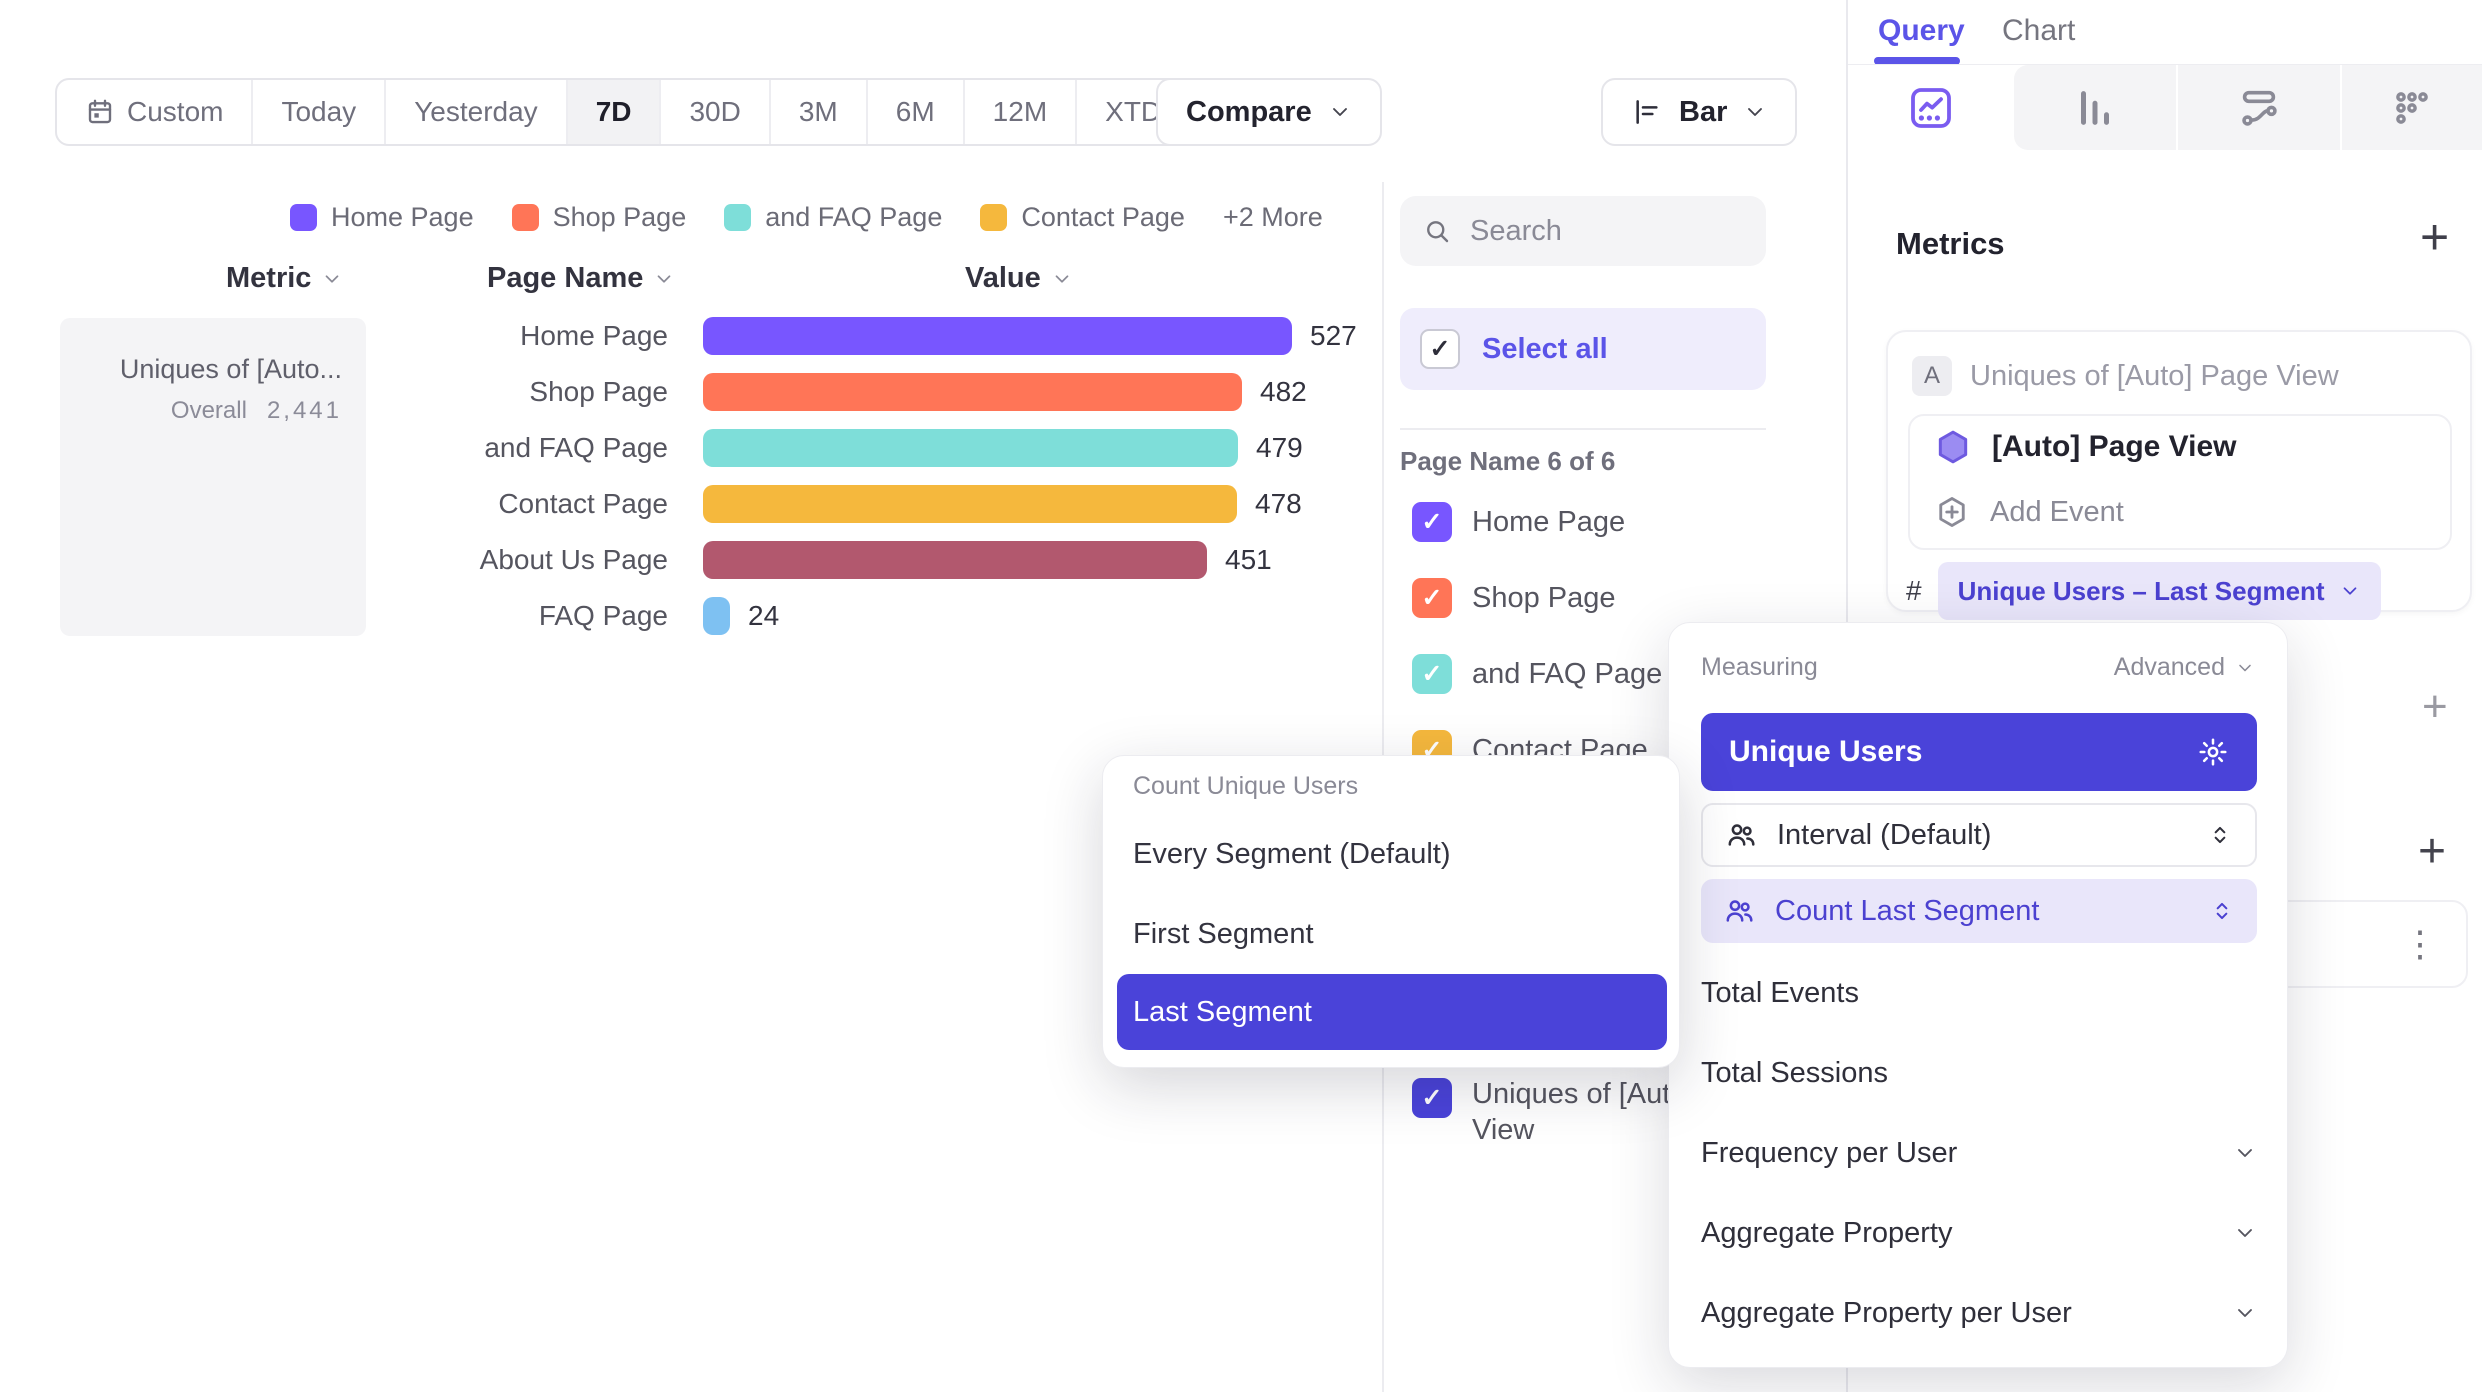 The image size is (2482, 1392). I want to click on advanced-label: Advanced, so click(2169, 667).